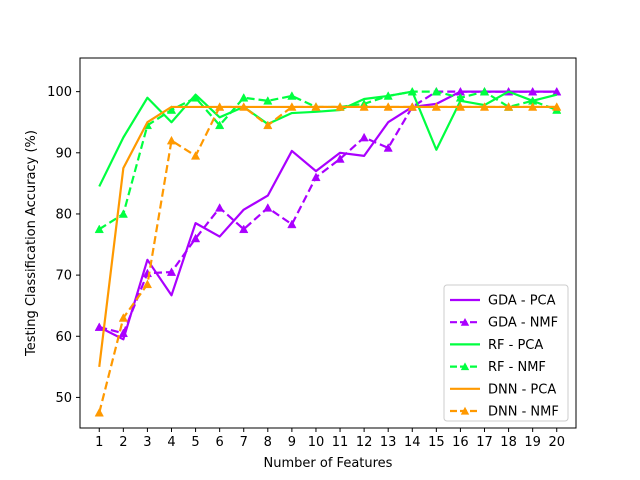 The image size is (640, 480). What do you see at coordinates (123, 442) in the screenshot?
I see `x-tick-label: 2` at bounding box center [123, 442].